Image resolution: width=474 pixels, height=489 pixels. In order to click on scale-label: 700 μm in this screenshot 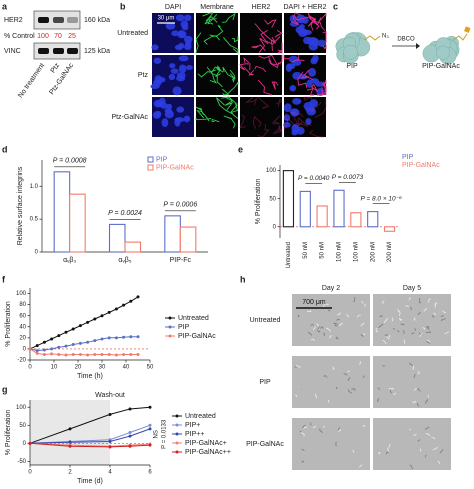, I will do `click(314, 302)`.